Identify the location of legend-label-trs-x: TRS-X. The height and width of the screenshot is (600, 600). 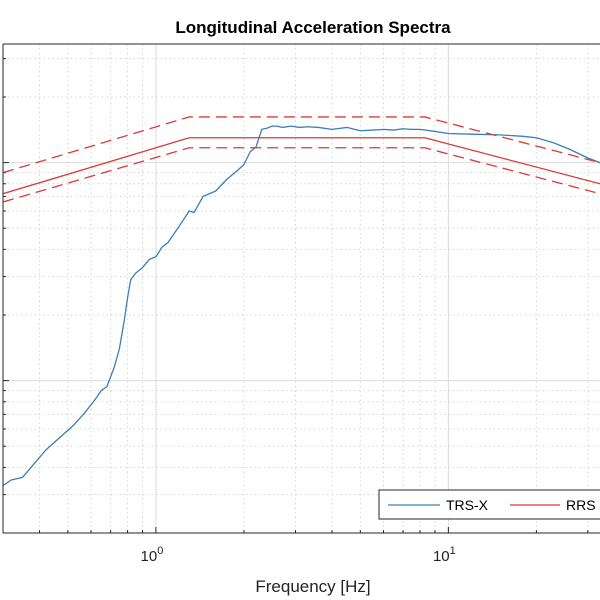
(467, 505).